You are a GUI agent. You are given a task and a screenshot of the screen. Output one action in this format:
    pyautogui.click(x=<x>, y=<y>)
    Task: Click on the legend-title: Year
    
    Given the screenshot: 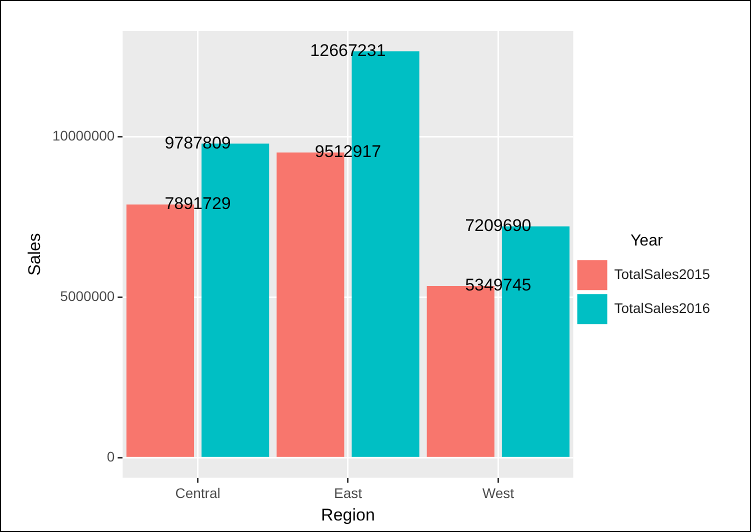 What is the action you would take?
    pyautogui.click(x=647, y=241)
    